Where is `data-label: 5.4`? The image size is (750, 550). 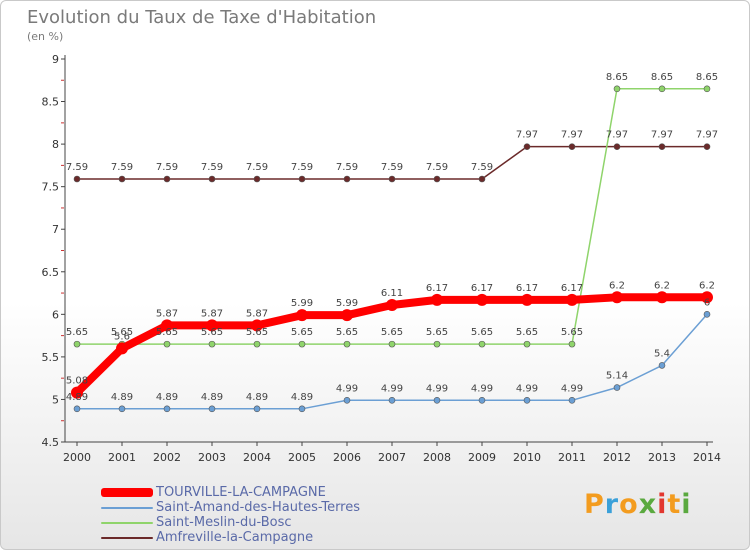
data-label: 5.4 is located at coordinates (662, 353).